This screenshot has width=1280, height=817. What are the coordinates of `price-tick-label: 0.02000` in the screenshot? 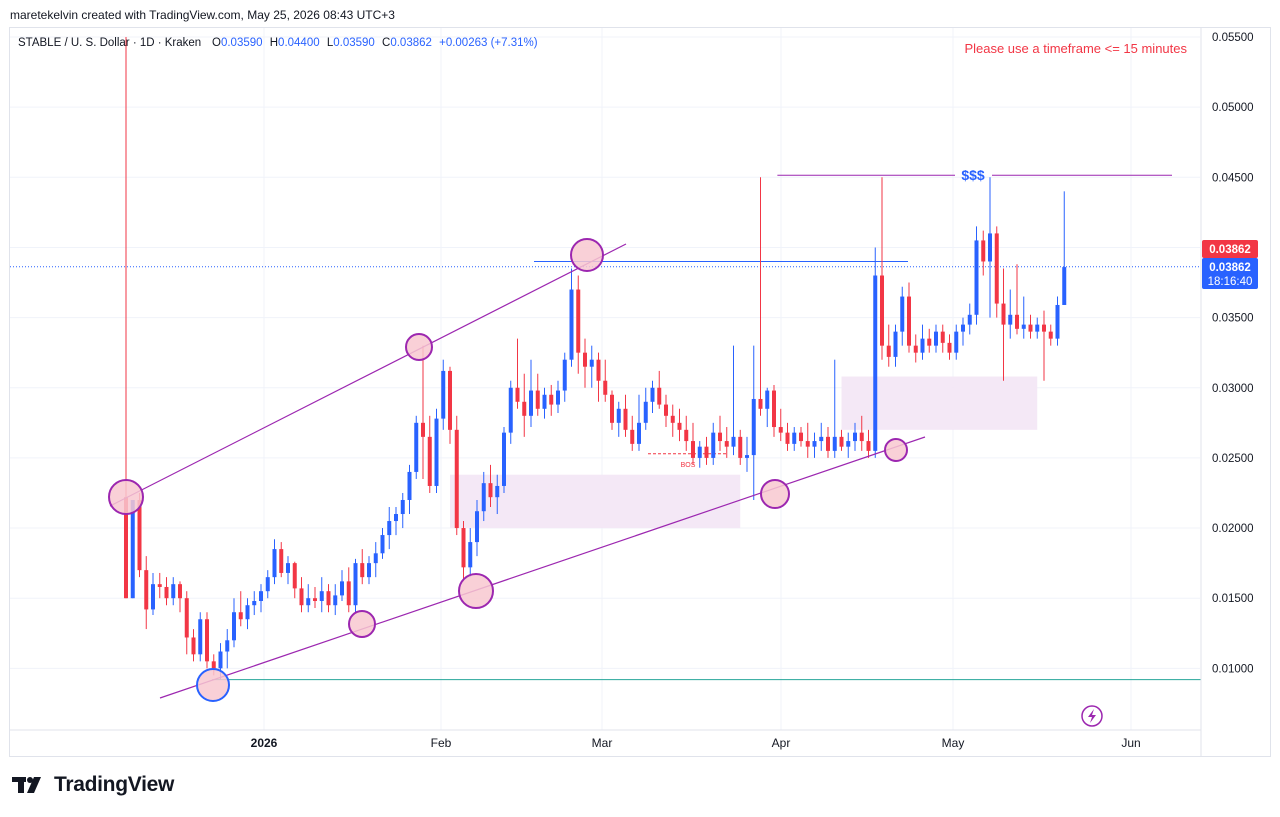 It's located at (1233, 529).